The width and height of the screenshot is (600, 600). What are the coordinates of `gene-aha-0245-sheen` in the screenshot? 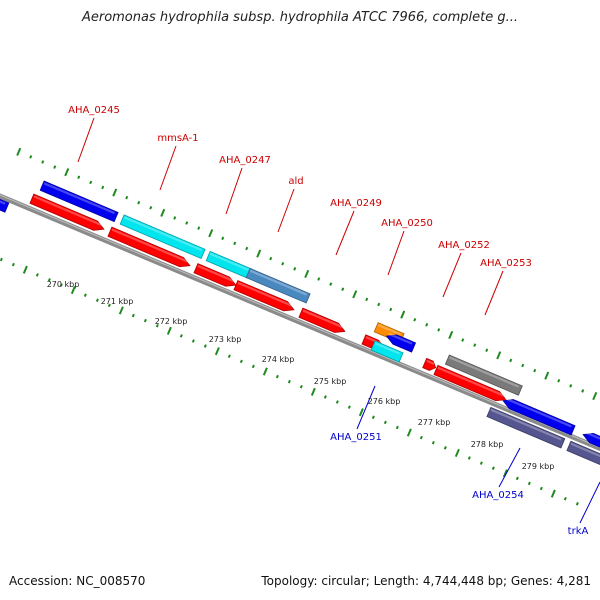 It's located at (79, 198).